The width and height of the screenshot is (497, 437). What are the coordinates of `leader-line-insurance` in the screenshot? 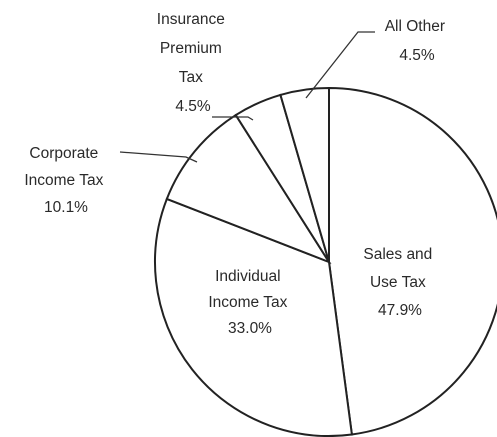 It's located at (233, 118).